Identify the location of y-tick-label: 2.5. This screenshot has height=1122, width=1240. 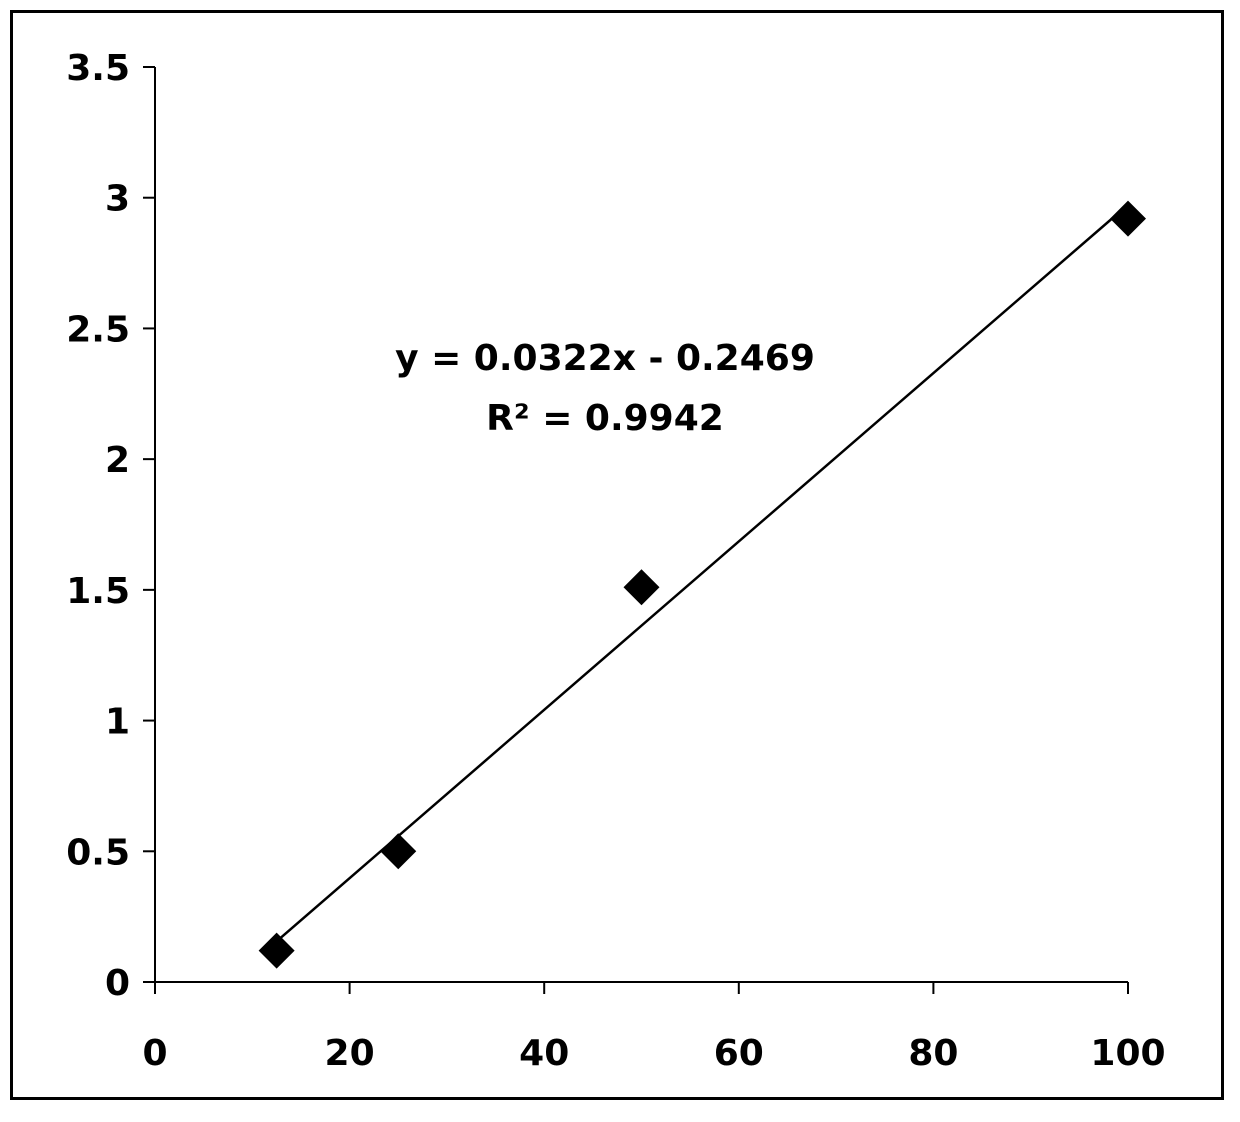
(98, 329).